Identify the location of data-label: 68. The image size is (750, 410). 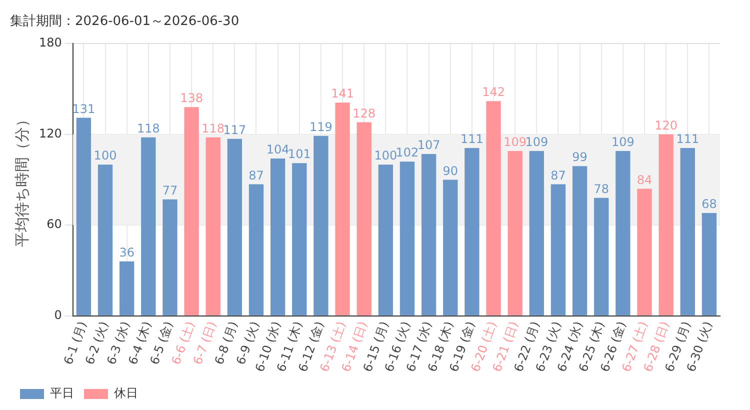
(709, 204).